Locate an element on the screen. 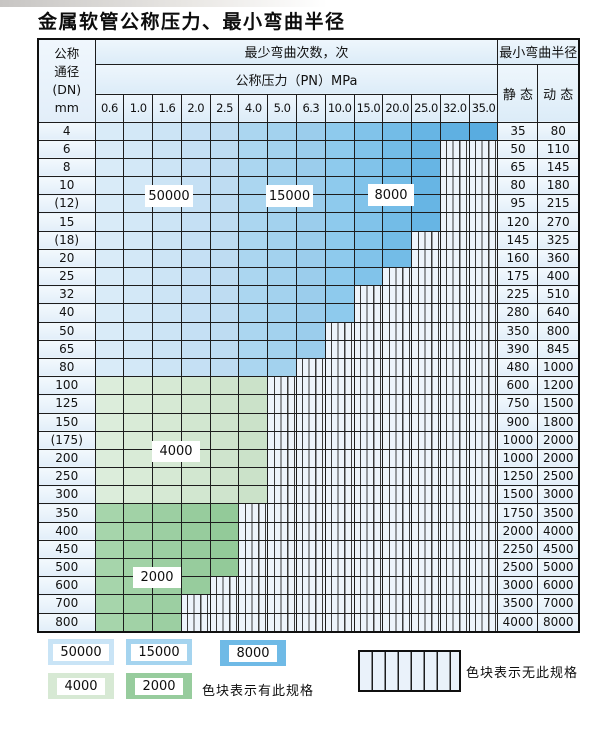 Image resolution: width=600 pixels, height=743 pixels. static-radius-cell: 600 is located at coordinates (518, 386).